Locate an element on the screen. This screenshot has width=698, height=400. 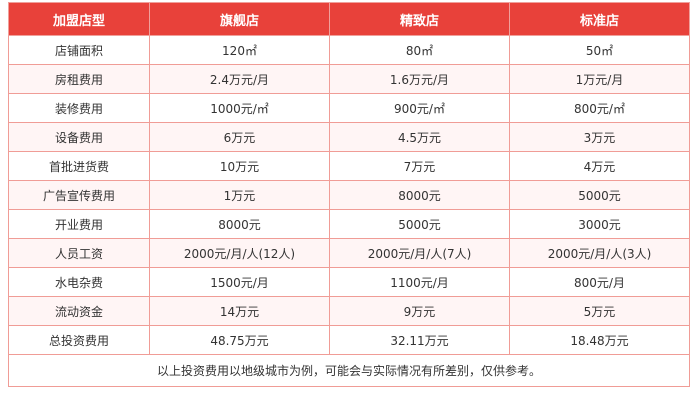
row-label: 人员工资 is located at coordinates (79, 253).